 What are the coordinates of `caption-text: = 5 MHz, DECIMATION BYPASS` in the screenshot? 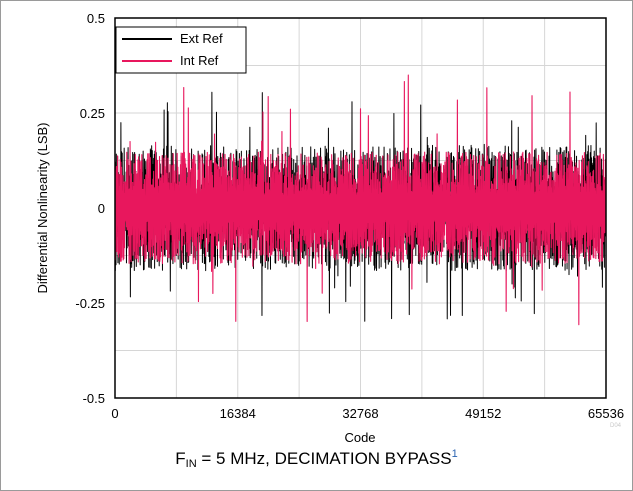 It's located at (324, 458).